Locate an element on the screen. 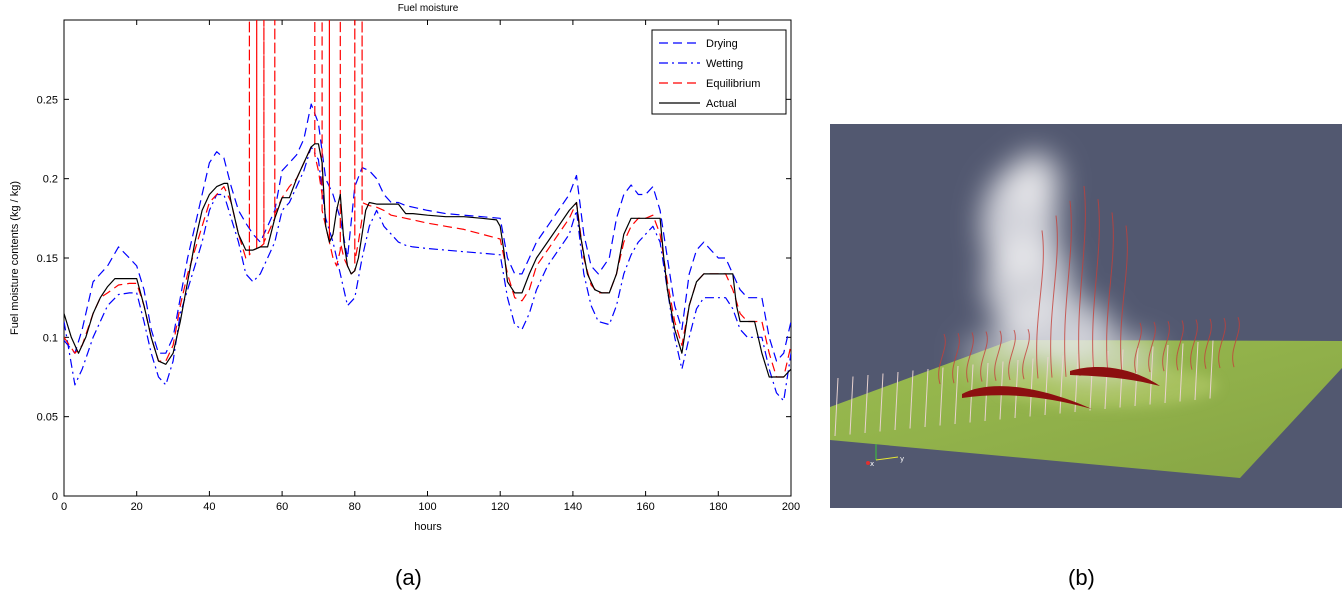 The width and height of the screenshot is (1343, 603). axis-triad-x: x is located at coordinates (872, 464).